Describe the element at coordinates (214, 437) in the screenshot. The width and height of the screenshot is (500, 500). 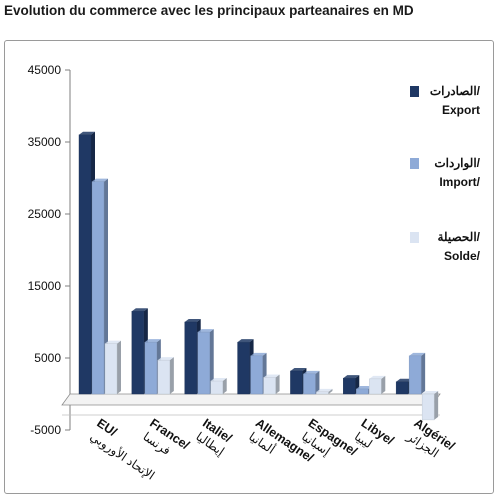
I see `category-label: Italie/إيطاليا` at that location.